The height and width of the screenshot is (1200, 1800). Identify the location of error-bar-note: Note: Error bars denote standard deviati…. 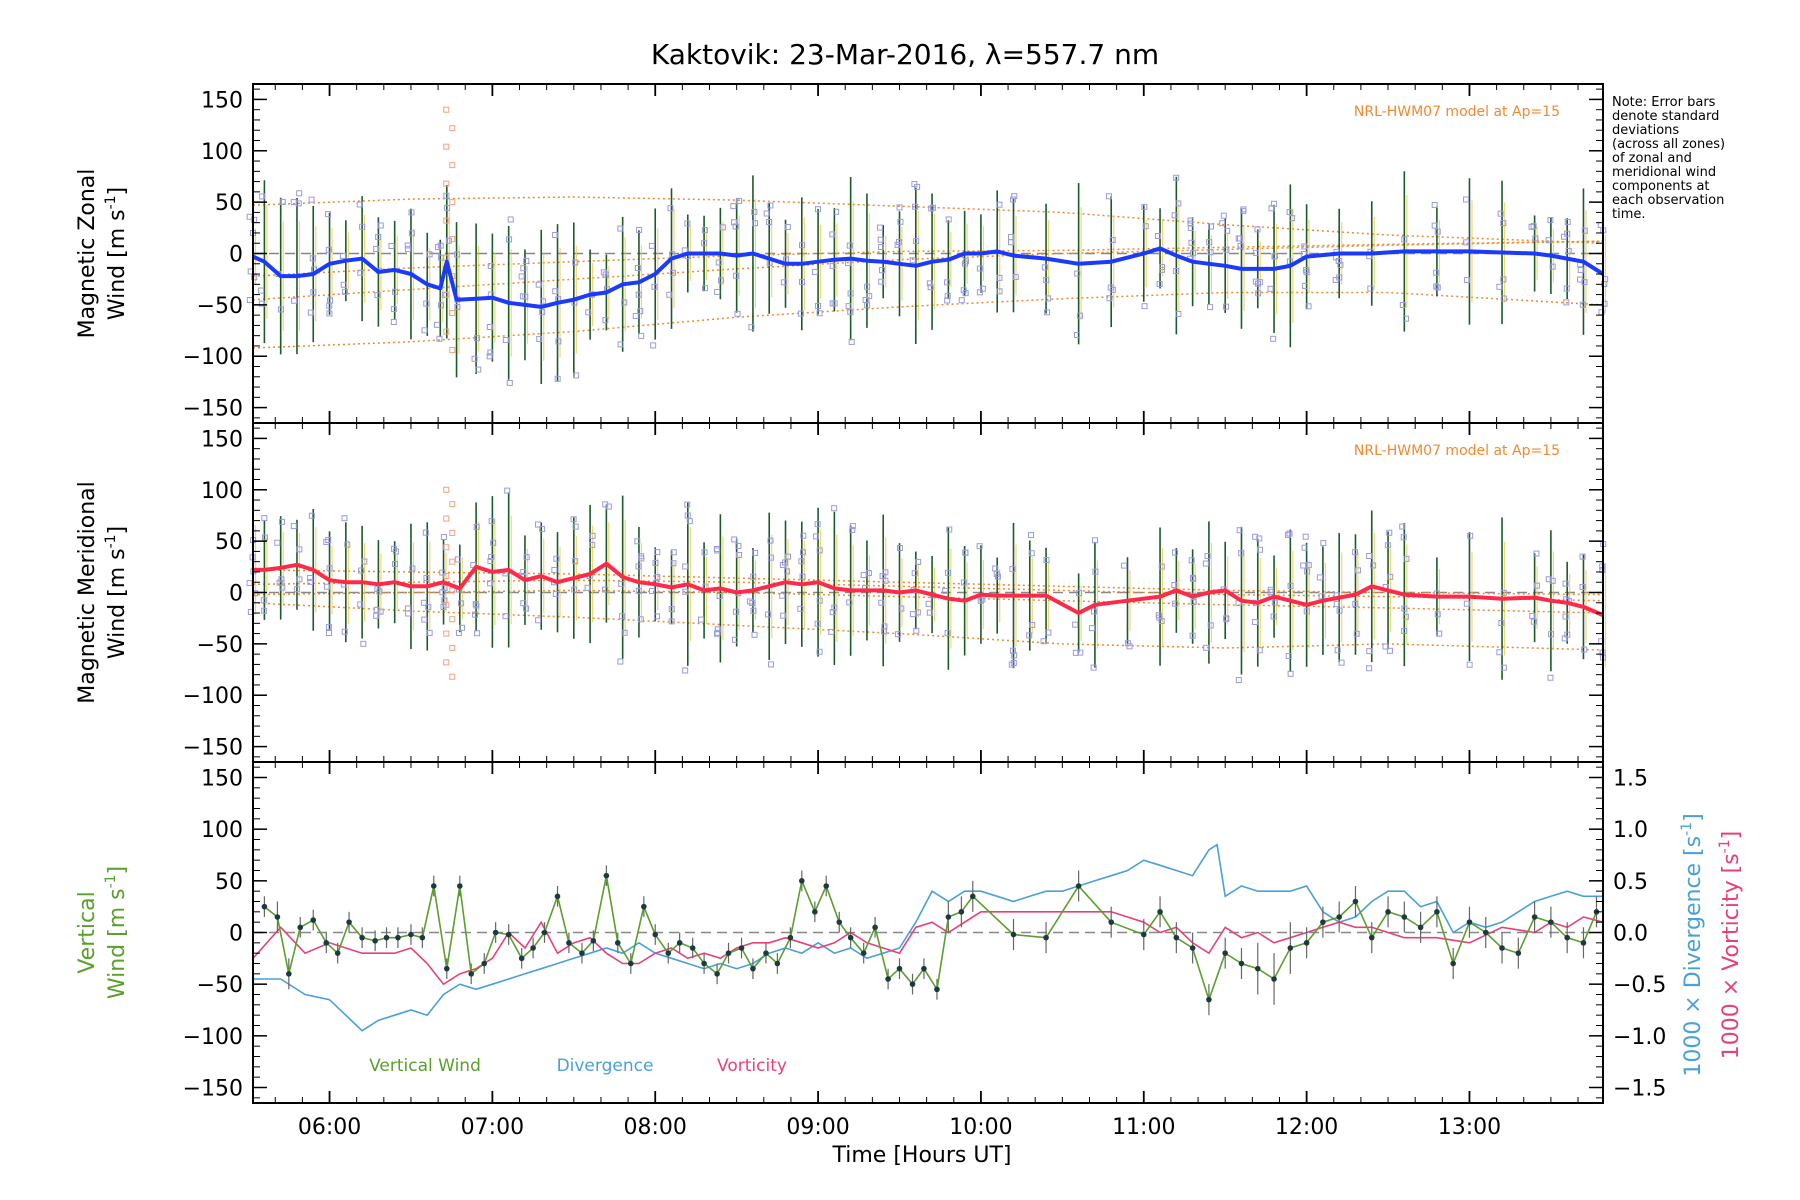
(1669, 158).